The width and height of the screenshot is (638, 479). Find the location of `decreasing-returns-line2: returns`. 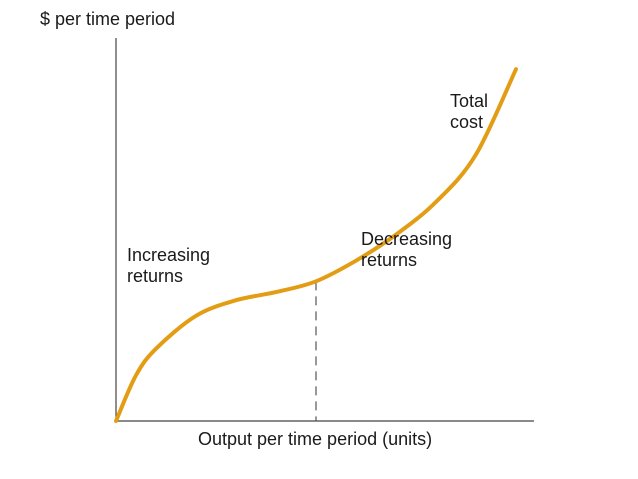

decreasing-returns-line2: returns is located at coordinates (389, 260).